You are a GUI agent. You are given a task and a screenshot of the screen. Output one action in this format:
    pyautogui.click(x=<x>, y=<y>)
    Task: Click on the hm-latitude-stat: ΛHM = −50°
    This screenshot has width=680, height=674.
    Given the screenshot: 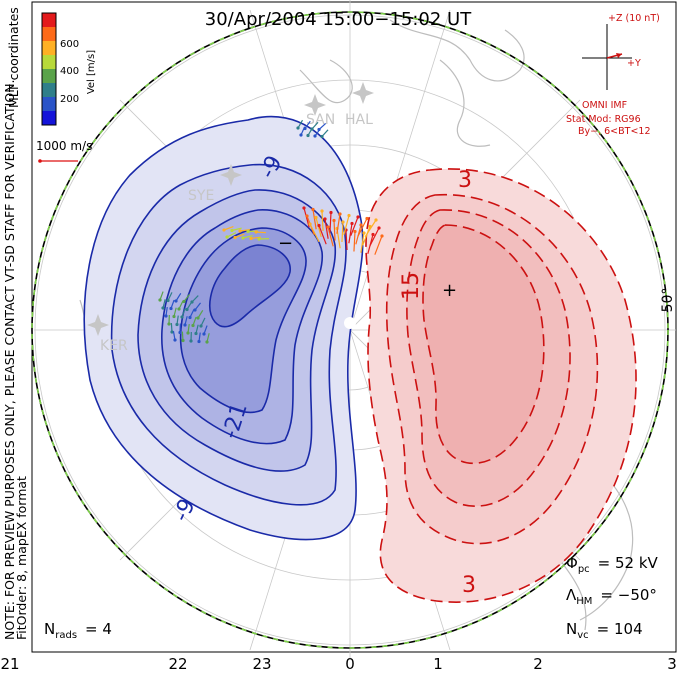 What is the action you would take?
    pyautogui.click(x=611, y=596)
    